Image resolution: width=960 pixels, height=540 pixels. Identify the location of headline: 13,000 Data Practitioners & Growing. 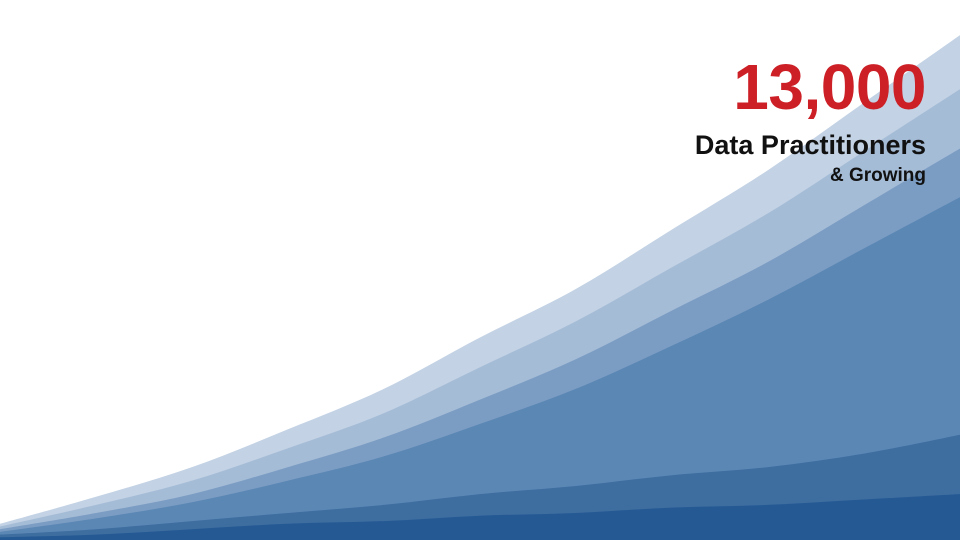
(810, 119).